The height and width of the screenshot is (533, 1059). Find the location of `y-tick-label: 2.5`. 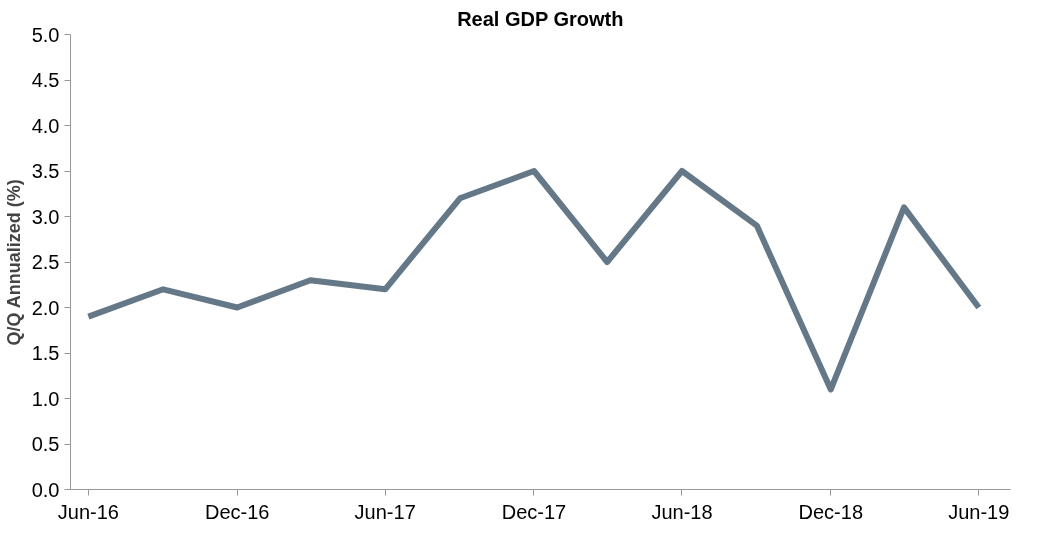

y-tick-label: 2.5 is located at coordinates (45, 262).